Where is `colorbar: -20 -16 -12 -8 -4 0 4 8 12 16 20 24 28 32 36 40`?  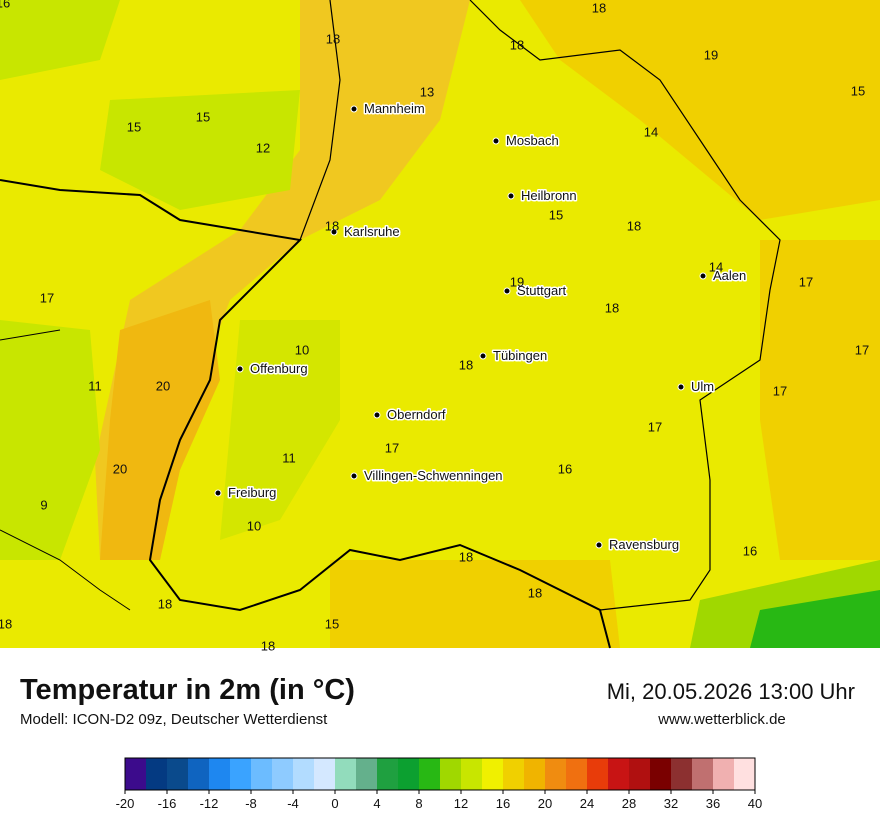 colorbar: -20 -16 -12 -8 -4 0 4 8 12 16 20 24 28 32 36 40 is located at coordinates (439, 784).